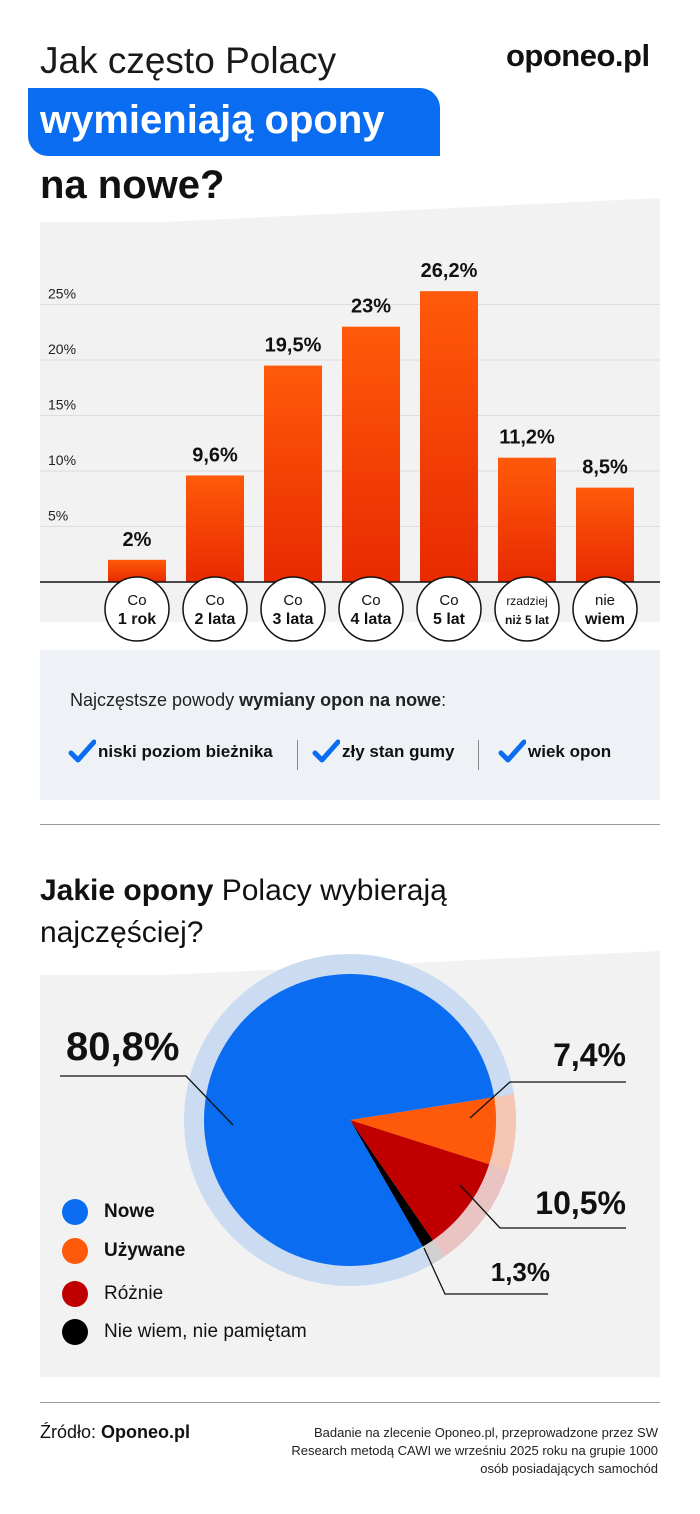 The image size is (700, 1514). What do you see at coordinates (293, 346) in the screenshot?
I see `bar-value-label: 19,5%` at bounding box center [293, 346].